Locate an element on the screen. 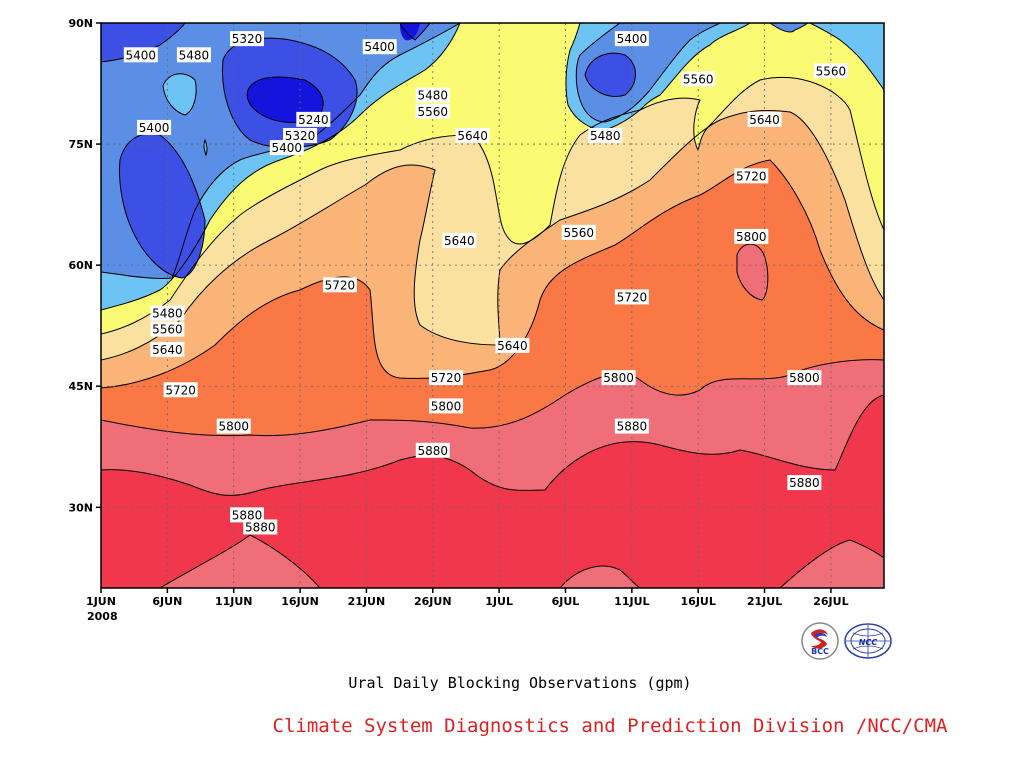 The height and width of the screenshot is (768, 1024). fill-band-5880-bottom2 is located at coordinates (600, 577).